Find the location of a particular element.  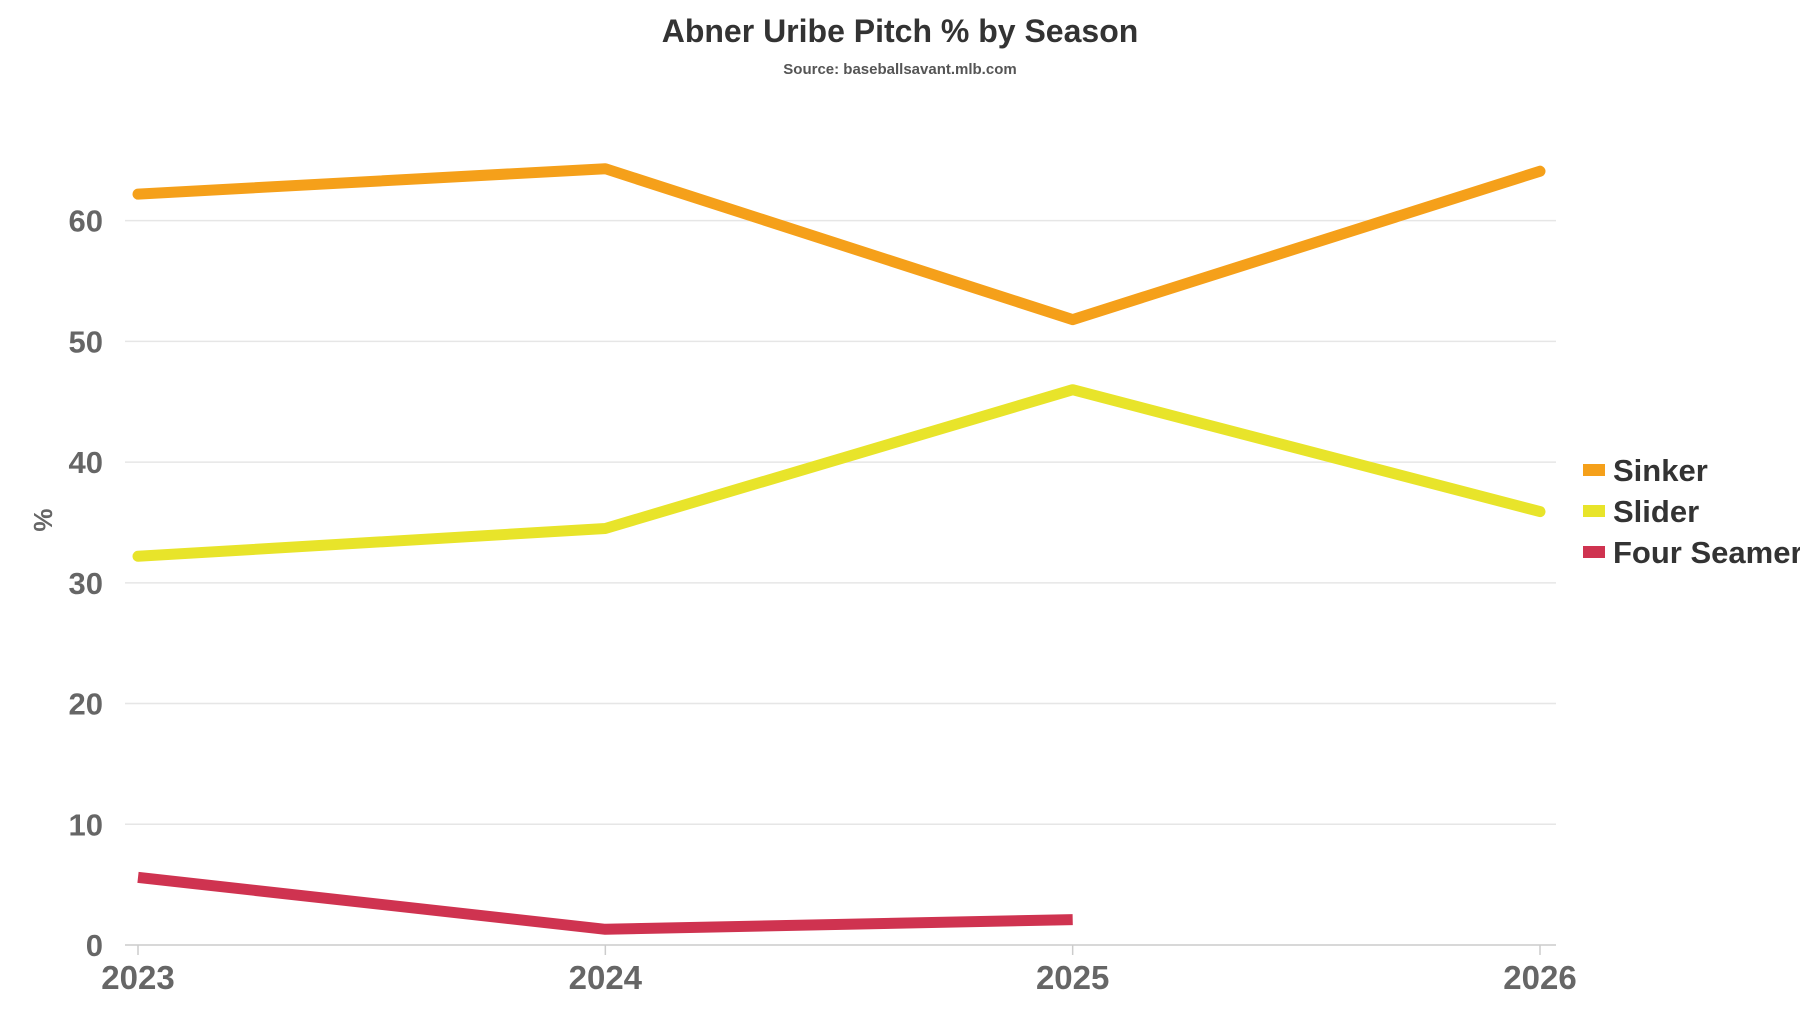

y-tick-label: 30 is located at coordinates (86, 583).